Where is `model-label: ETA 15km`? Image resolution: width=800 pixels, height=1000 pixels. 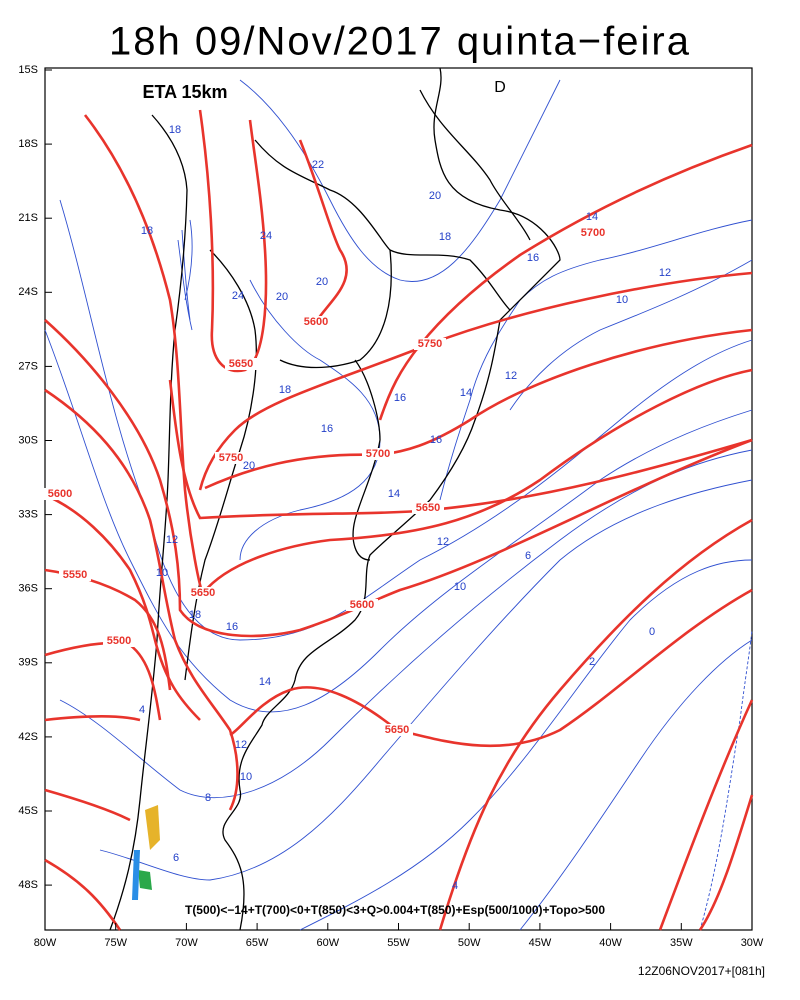 model-label: ETA 15km is located at coordinates (184, 92).